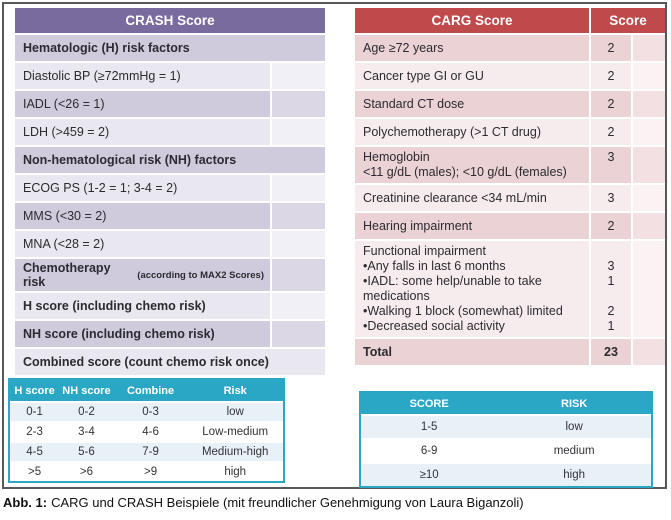 The height and width of the screenshot is (520, 671). What do you see at coordinates (396, 296) in the screenshot?
I see `row-label: medications` at bounding box center [396, 296].